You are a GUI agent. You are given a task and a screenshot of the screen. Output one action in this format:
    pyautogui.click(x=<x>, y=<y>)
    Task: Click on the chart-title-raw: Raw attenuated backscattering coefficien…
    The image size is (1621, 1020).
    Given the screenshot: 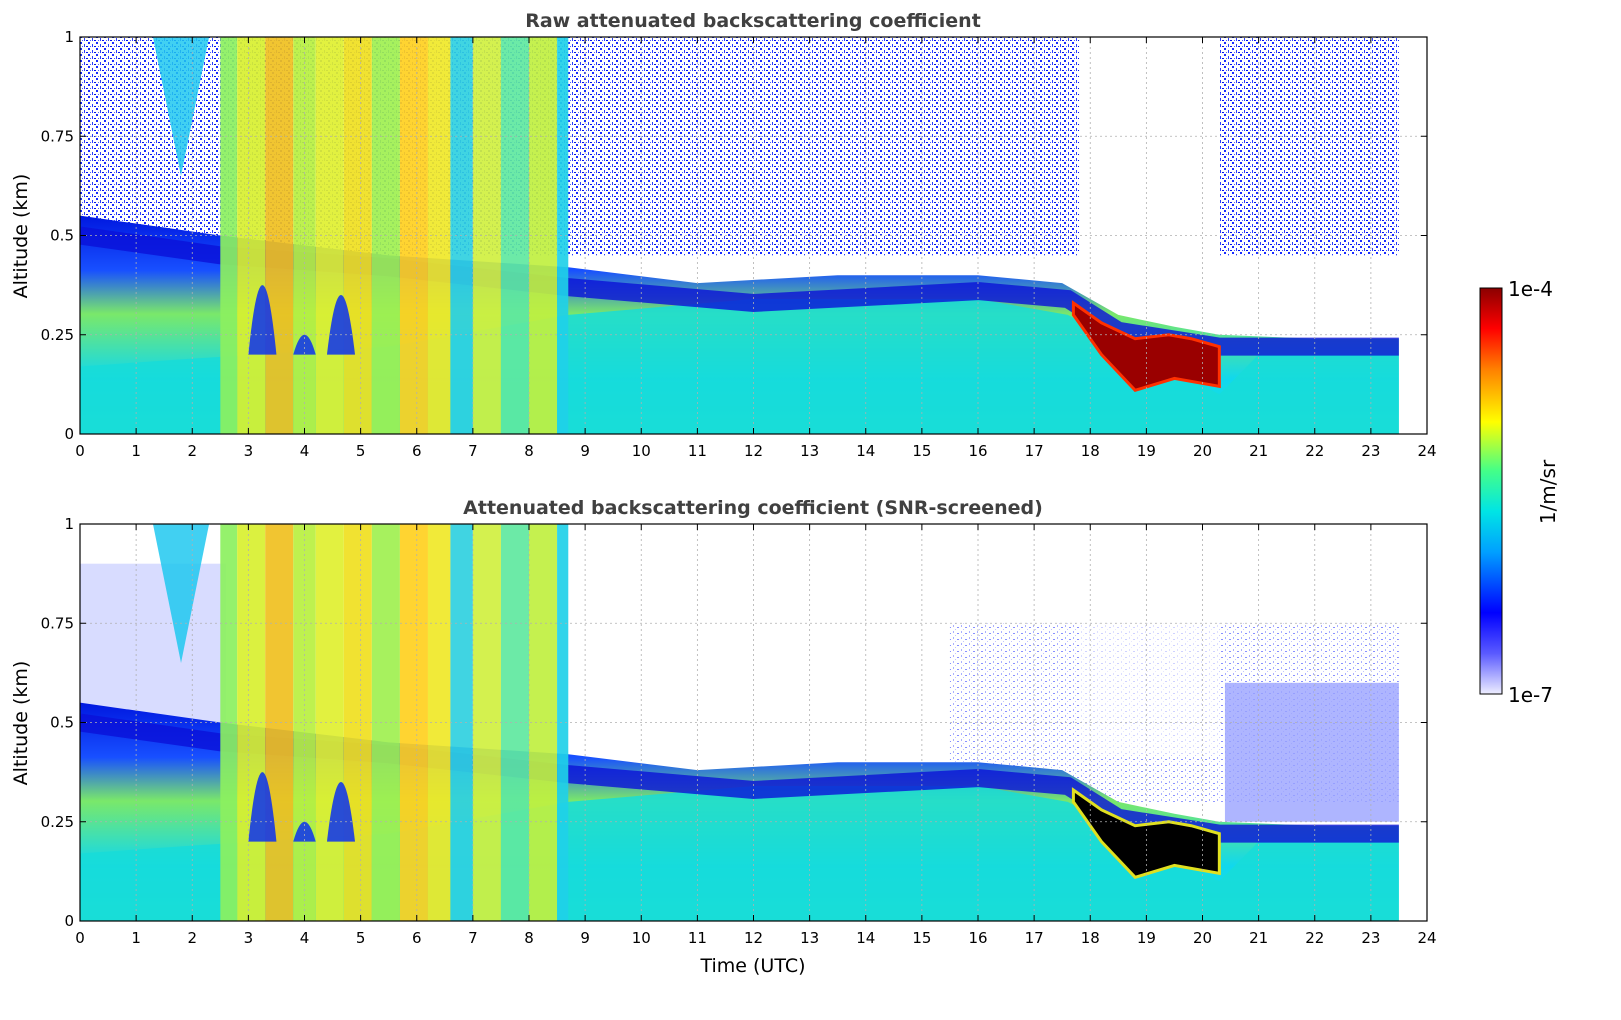 What is the action you would take?
    pyautogui.click(x=753, y=21)
    